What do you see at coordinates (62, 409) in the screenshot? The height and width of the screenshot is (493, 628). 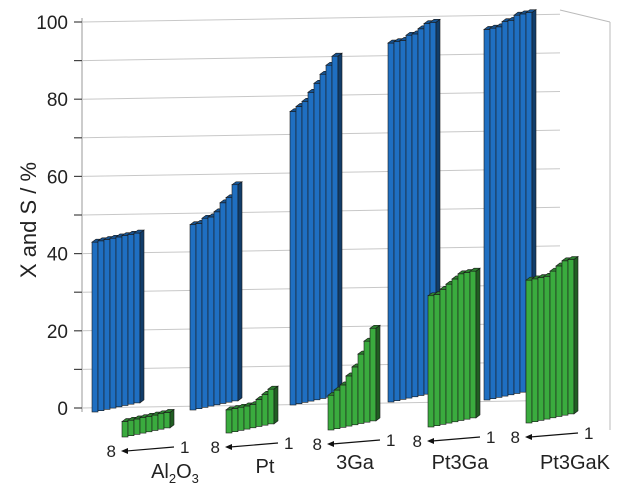 I see `y-tick-label: 0` at bounding box center [62, 409].